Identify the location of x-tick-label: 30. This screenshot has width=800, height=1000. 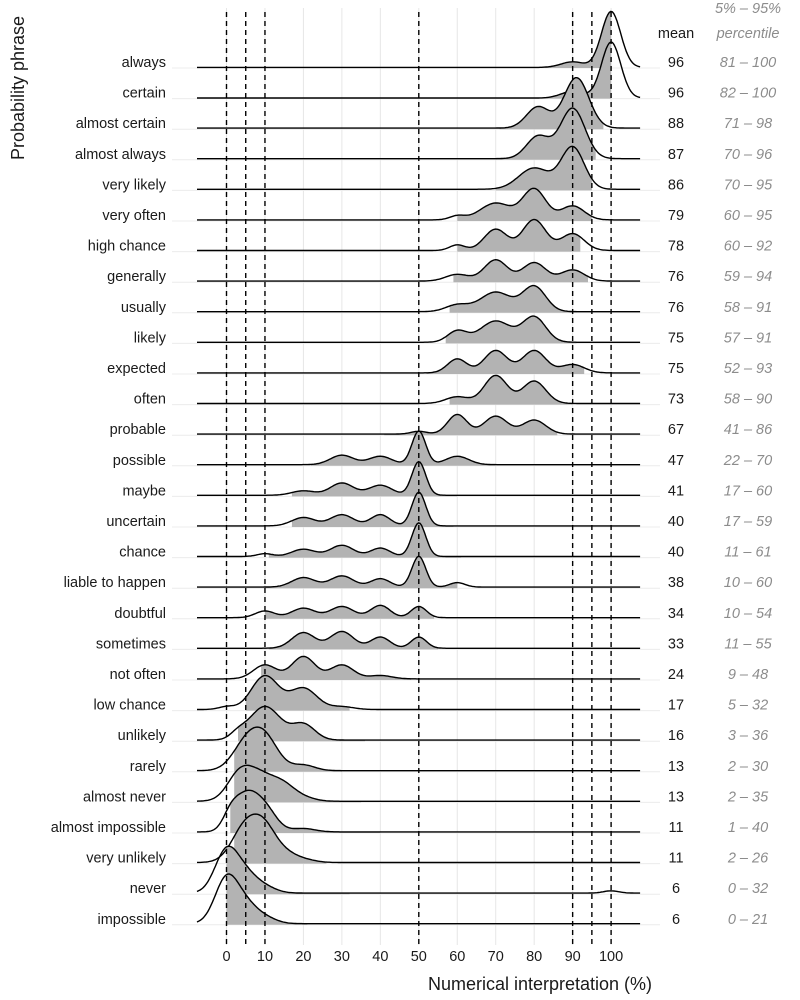
(342, 957).